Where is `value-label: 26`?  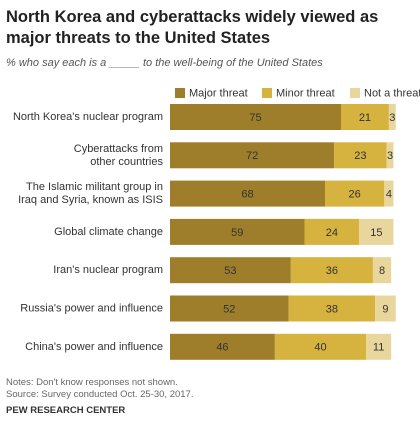
value-label: 26 is located at coordinates (355, 195).